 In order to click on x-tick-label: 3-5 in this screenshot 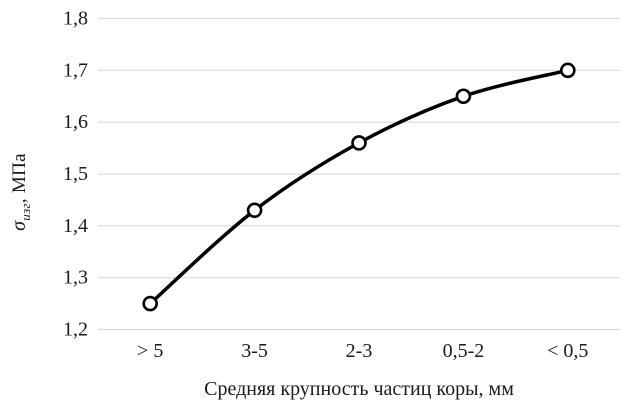, I will do `click(254, 351)`.